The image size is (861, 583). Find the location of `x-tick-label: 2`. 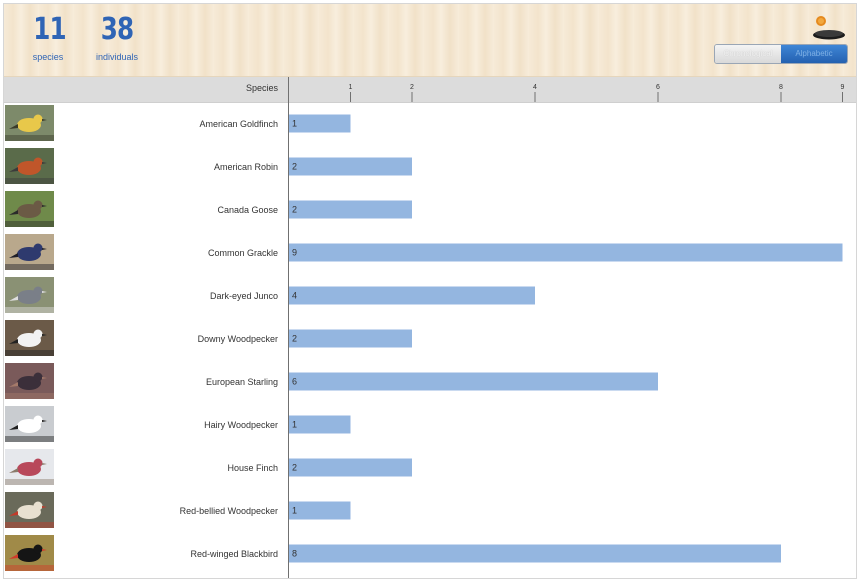

x-tick-label: 2 is located at coordinates (412, 87).